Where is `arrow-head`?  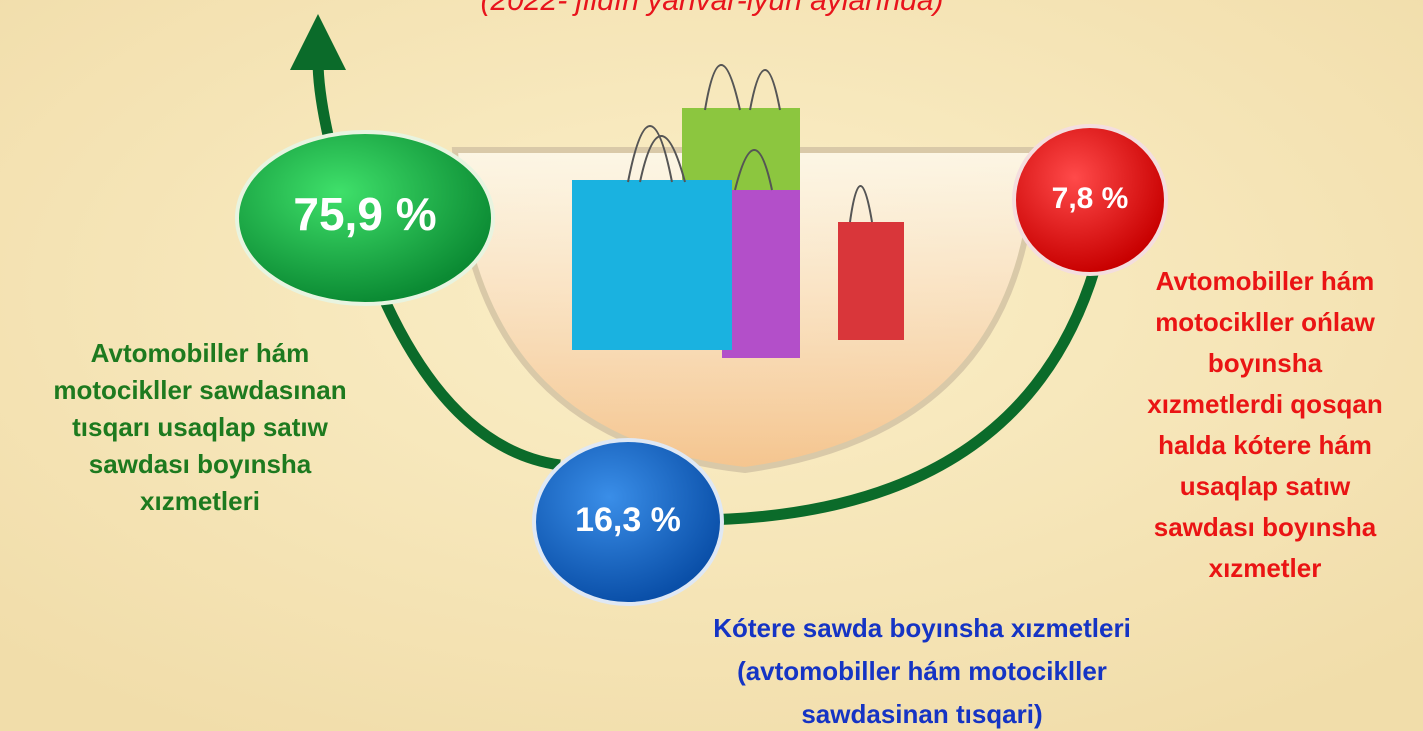
arrow-head is located at coordinates (318, 42).